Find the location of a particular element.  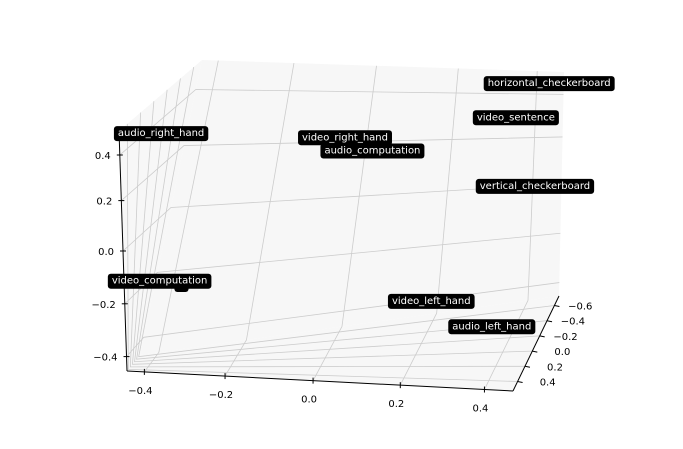

z-tick-label: −0.4 is located at coordinates (105, 358).